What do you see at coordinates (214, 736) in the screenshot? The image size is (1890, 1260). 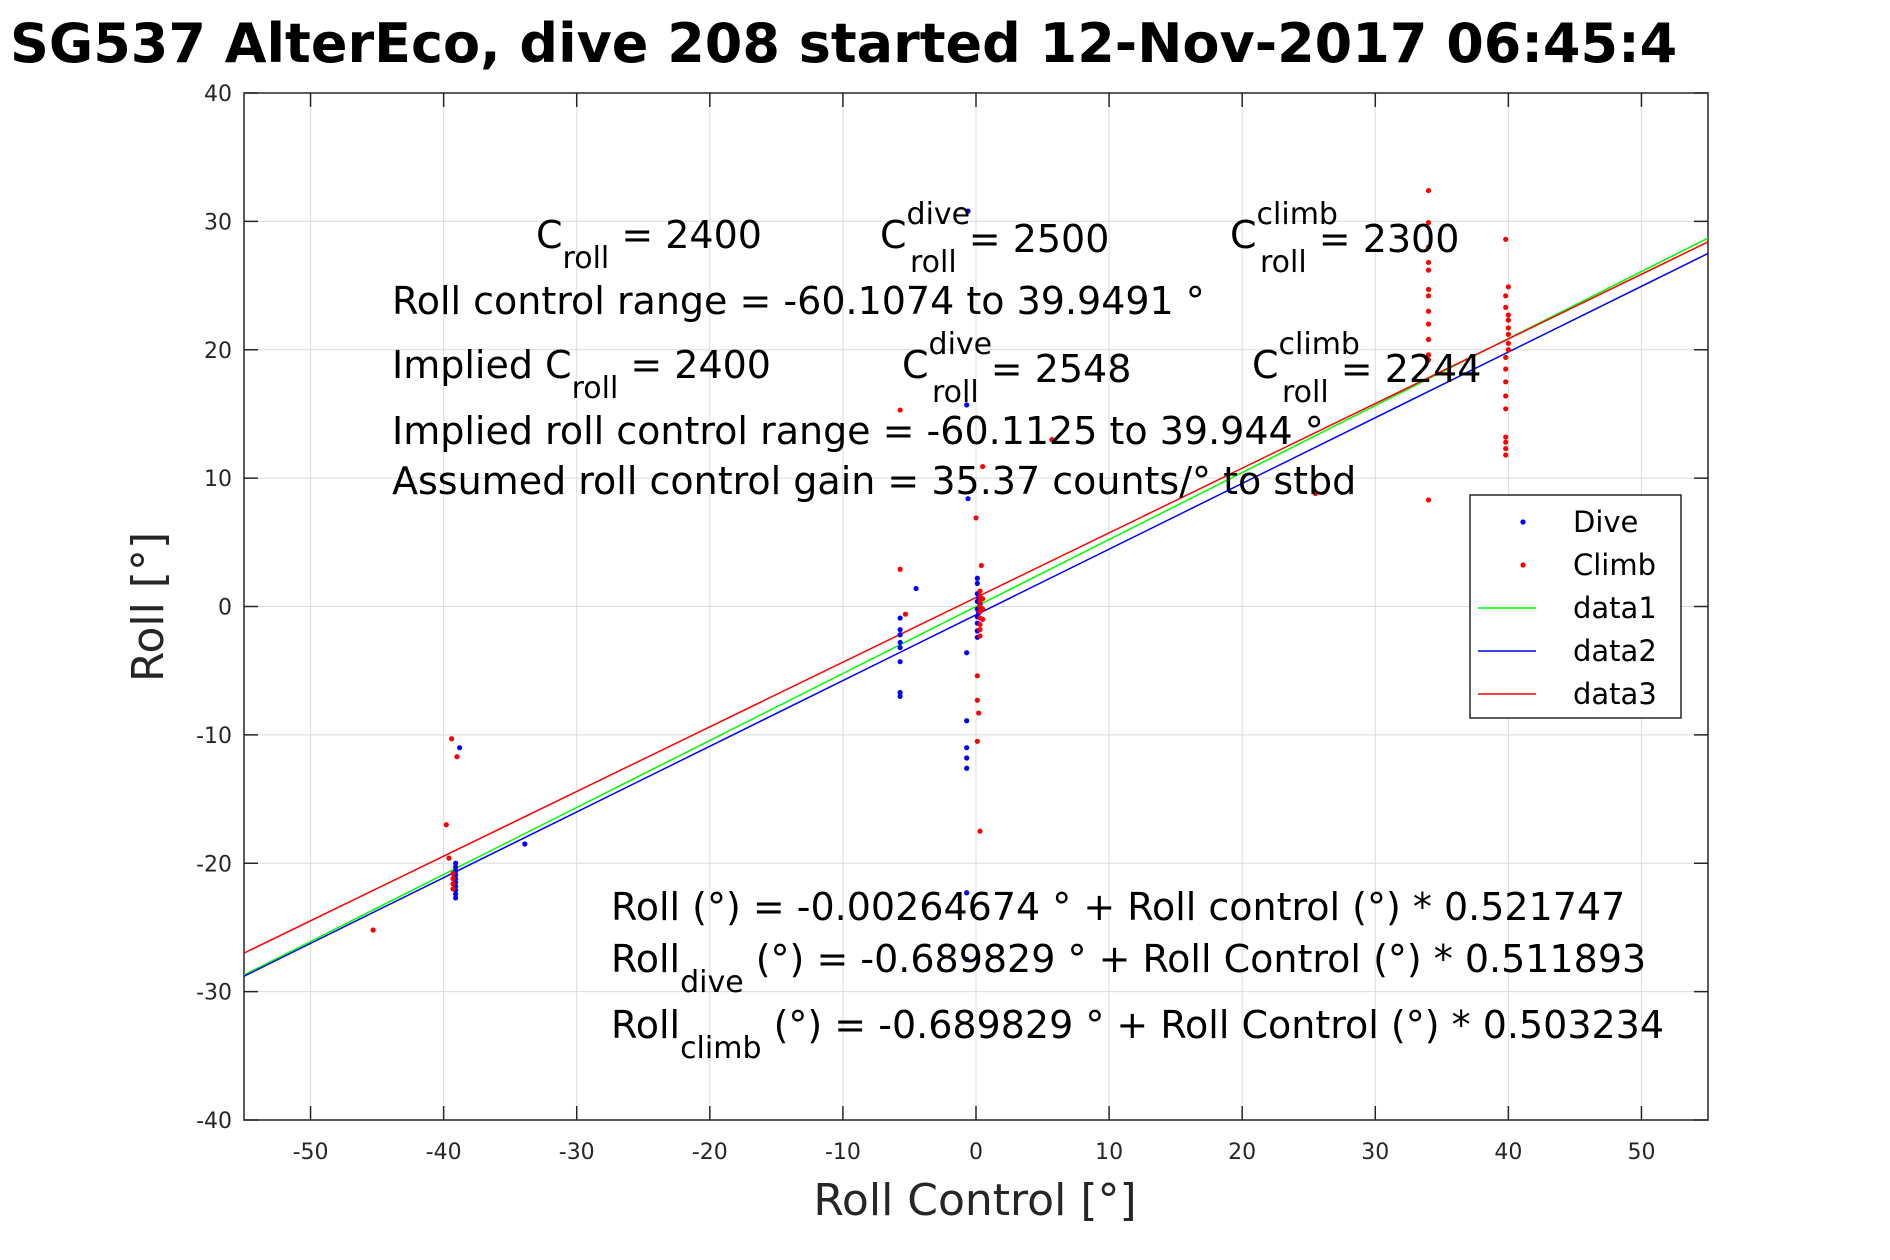 I see `y-tick-label: -10` at bounding box center [214, 736].